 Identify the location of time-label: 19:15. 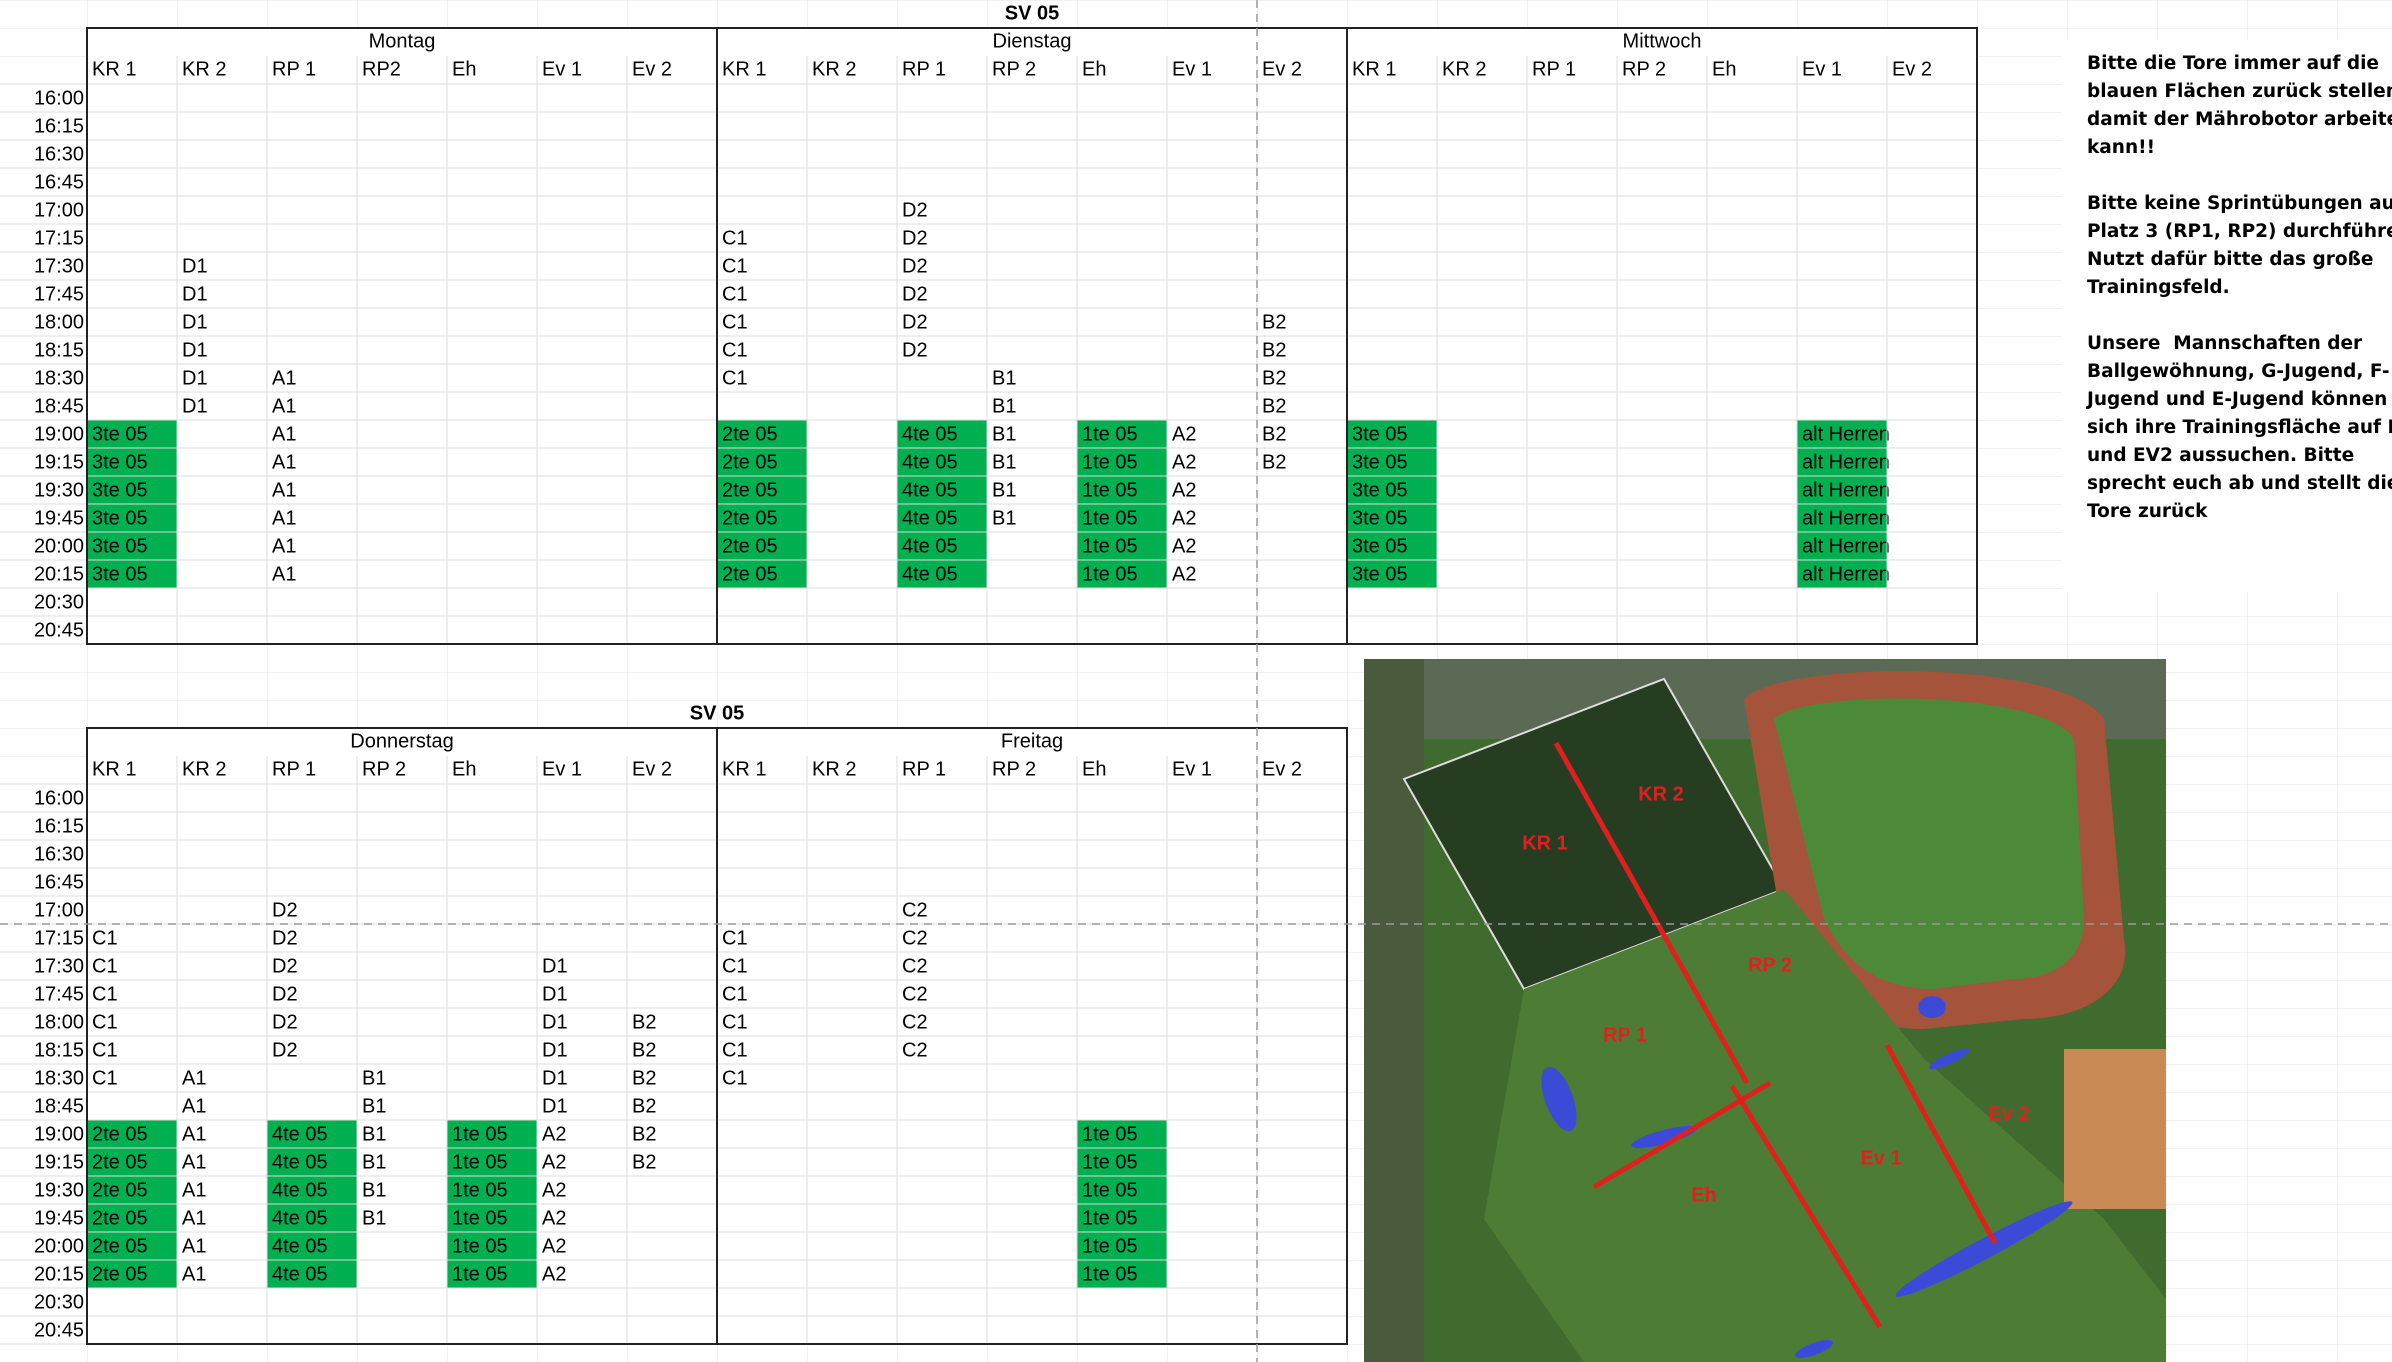
(59, 1162).